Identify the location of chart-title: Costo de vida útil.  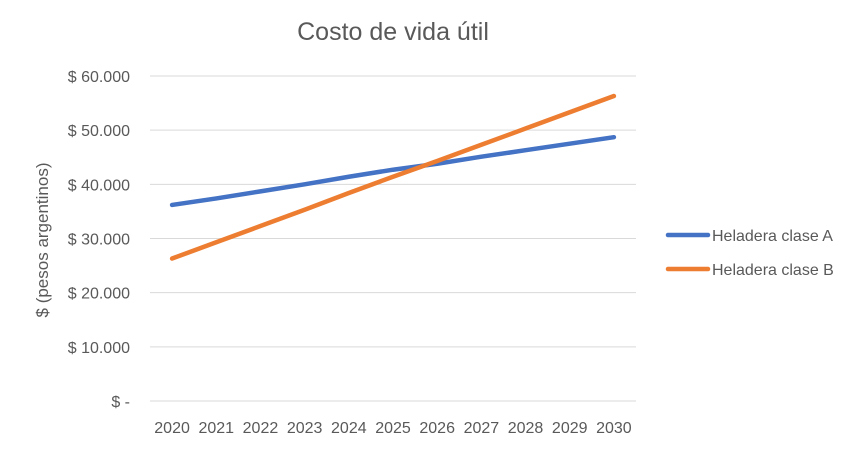
(393, 32).